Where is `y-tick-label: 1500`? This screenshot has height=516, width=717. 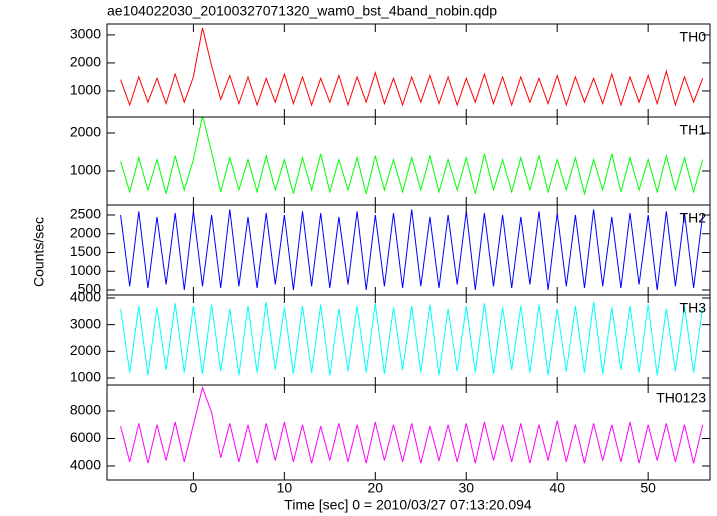 y-tick-label: 1500 is located at coordinates (85, 251).